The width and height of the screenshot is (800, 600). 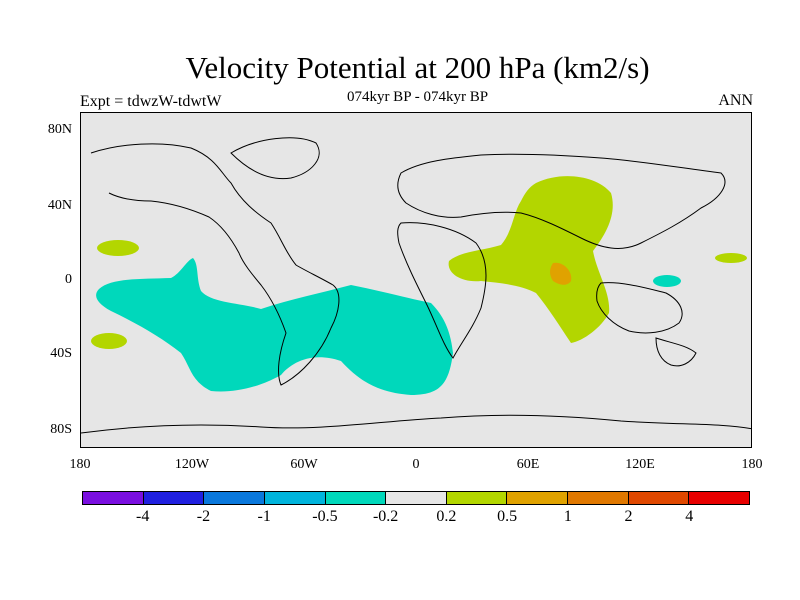 What do you see at coordinates (689, 516) in the screenshot?
I see `colorbar-label: 4` at bounding box center [689, 516].